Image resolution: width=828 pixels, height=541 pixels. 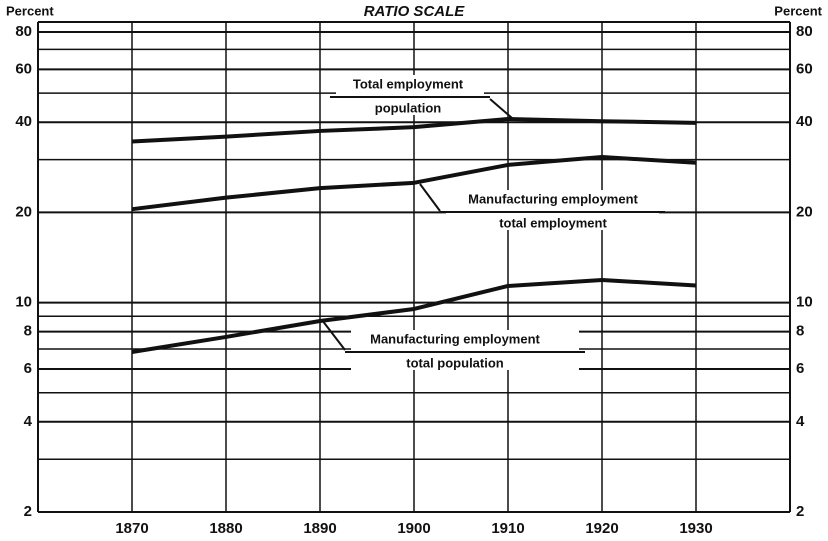 What do you see at coordinates (455, 362) in the screenshot?
I see `series-label-denominator: total population` at bounding box center [455, 362].